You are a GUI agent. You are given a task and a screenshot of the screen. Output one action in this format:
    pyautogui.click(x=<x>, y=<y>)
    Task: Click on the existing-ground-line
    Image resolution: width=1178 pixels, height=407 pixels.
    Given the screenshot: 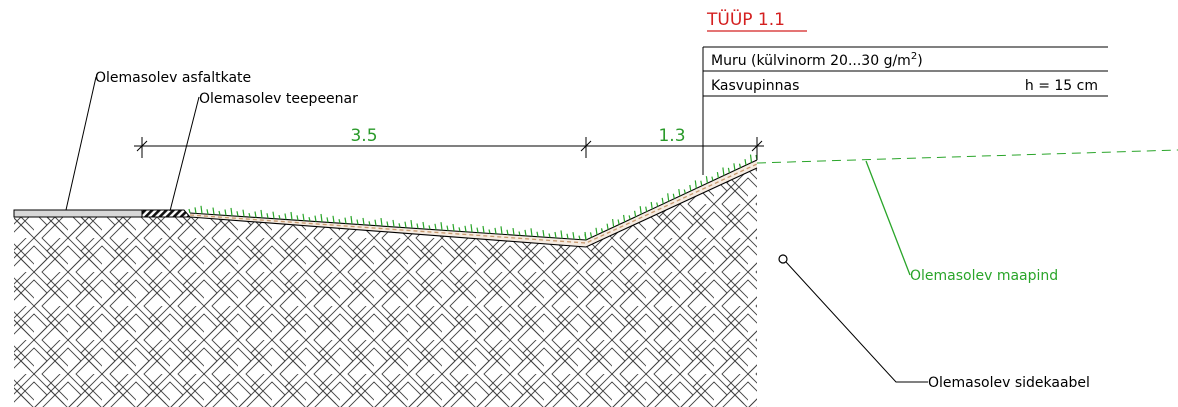 What is the action you would take?
    pyautogui.click(x=967, y=156)
    